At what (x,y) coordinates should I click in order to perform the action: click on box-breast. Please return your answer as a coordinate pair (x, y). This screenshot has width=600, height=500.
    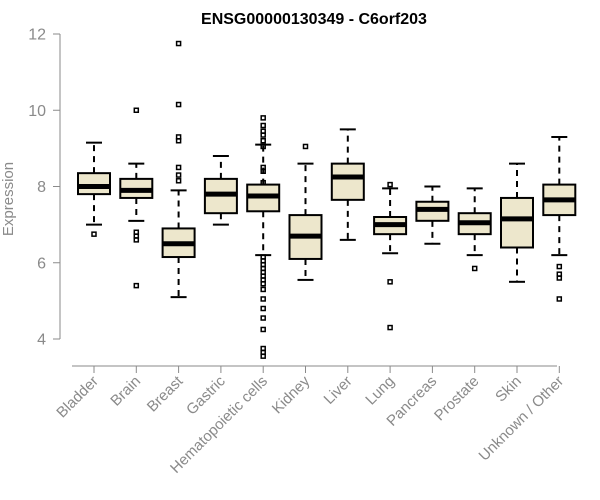
    Looking at the image, I should click on (178, 169).